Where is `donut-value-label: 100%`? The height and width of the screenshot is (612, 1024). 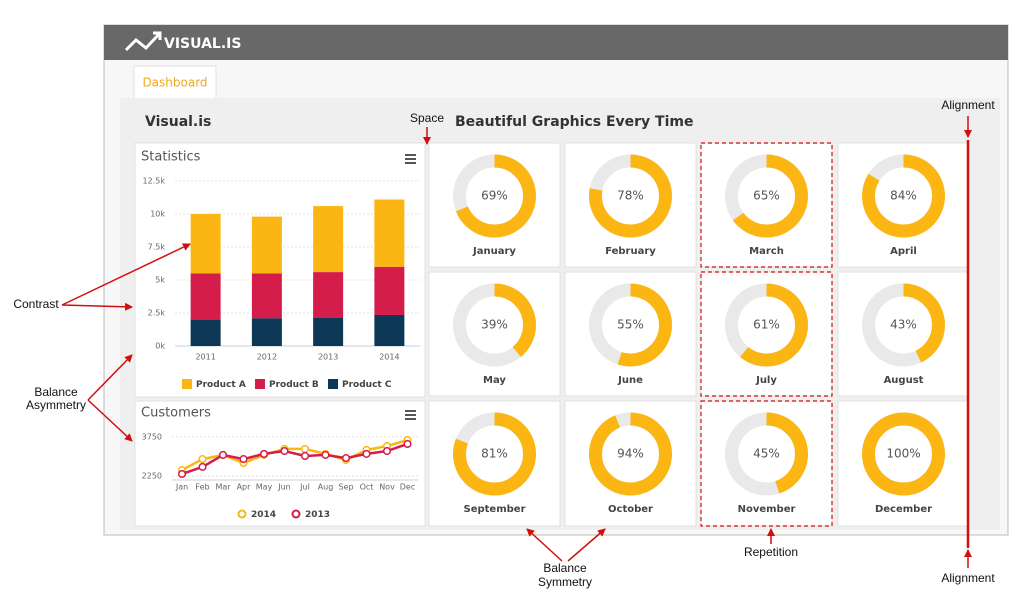 donut-value-label: 100% is located at coordinates (903, 454).